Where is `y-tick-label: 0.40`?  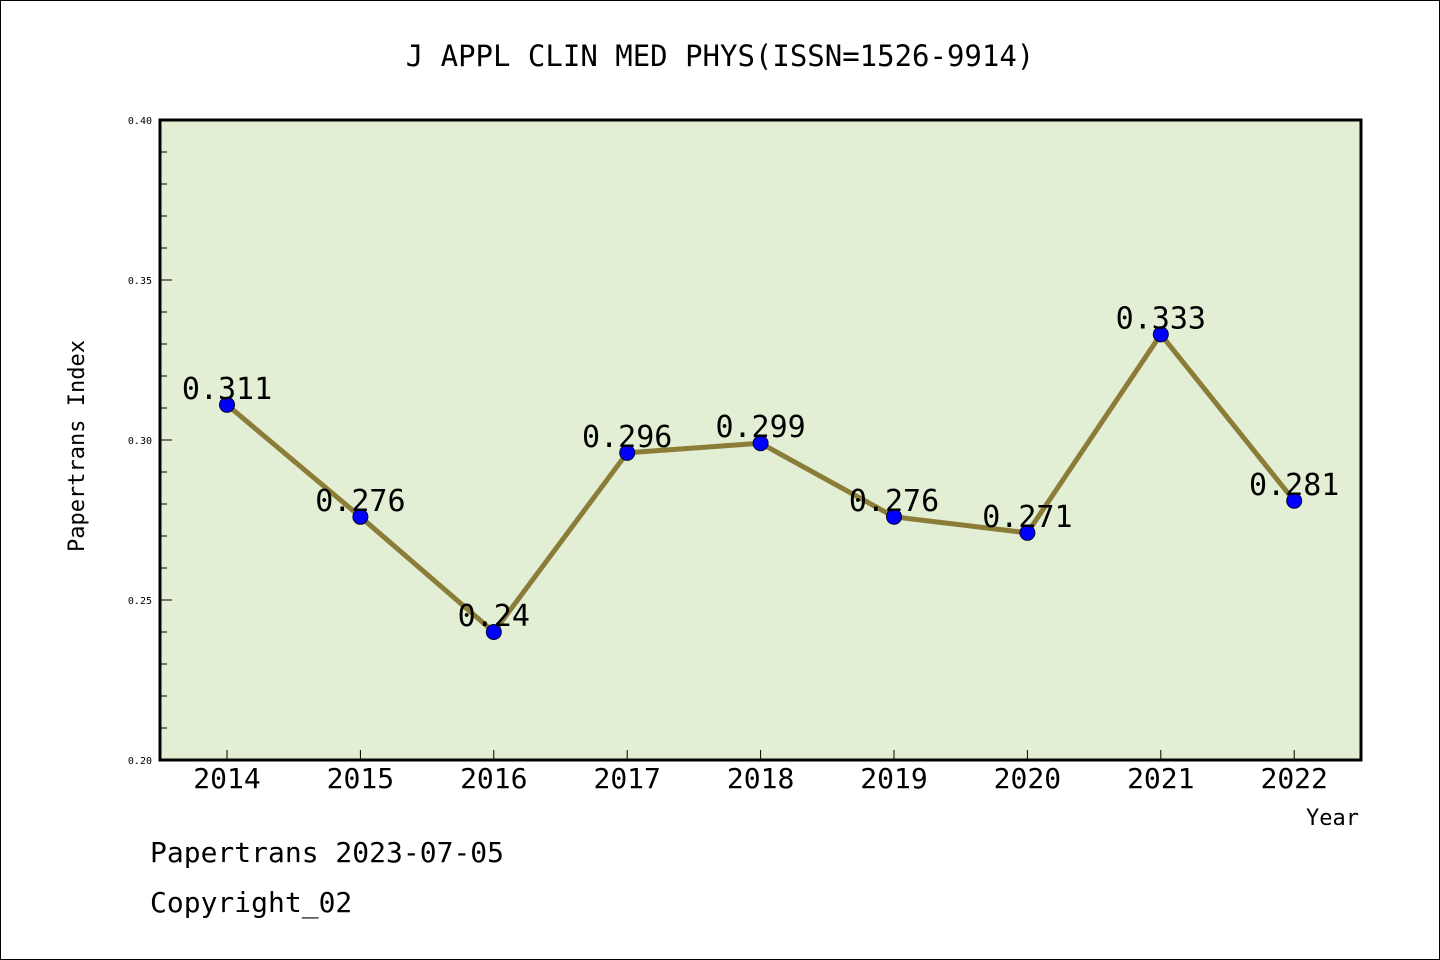 y-tick-label: 0.40 is located at coordinates (140, 121).